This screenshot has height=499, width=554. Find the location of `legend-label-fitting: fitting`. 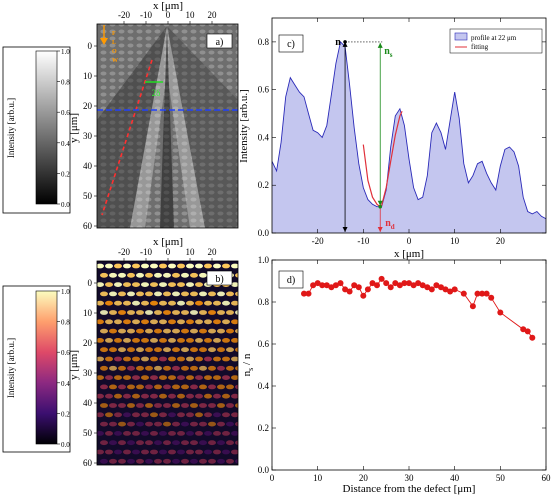

legend-label-fitting: fitting is located at coordinates (480, 47).